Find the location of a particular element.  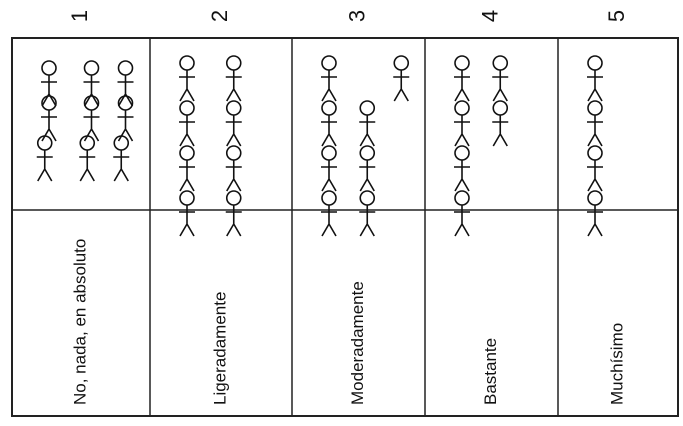

scale-number: 4 is located at coordinates (489, 16).